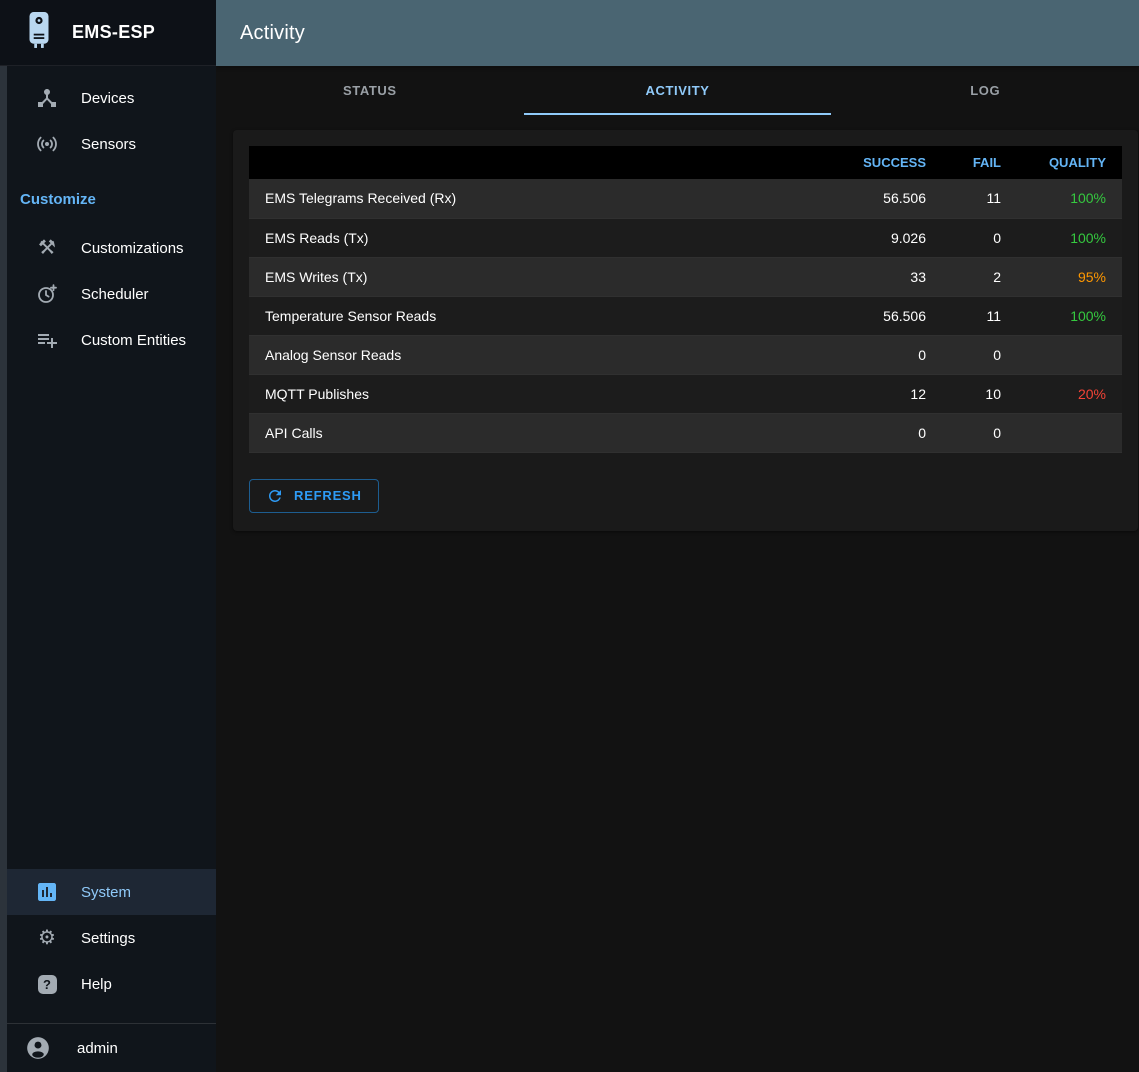  What do you see at coordinates (97, 1048) in the screenshot?
I see `user-name: admin` at bounding box center [97, 1048].